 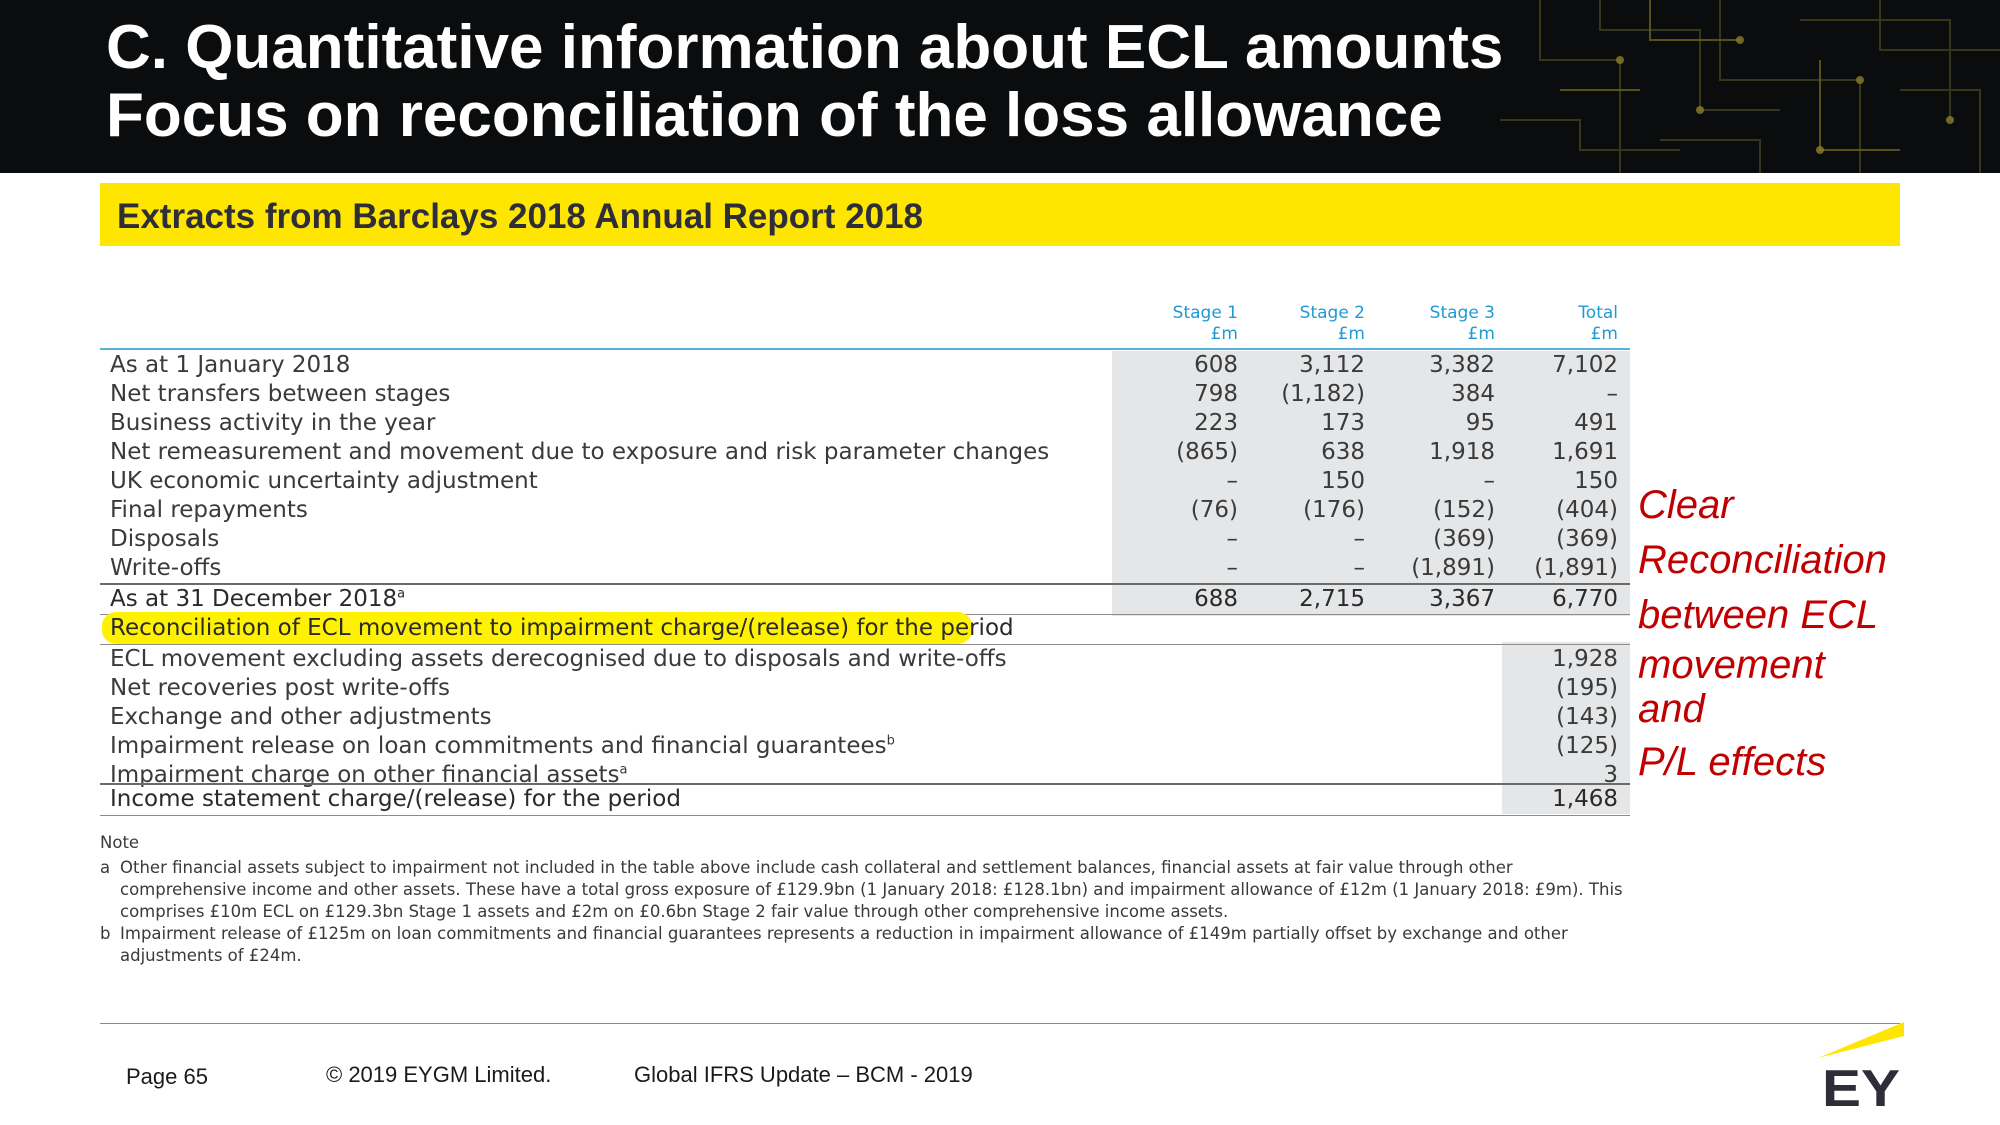 I want to click on reconciliation-row: Exchange and other adjustments (143), so click(x=864, y=717).